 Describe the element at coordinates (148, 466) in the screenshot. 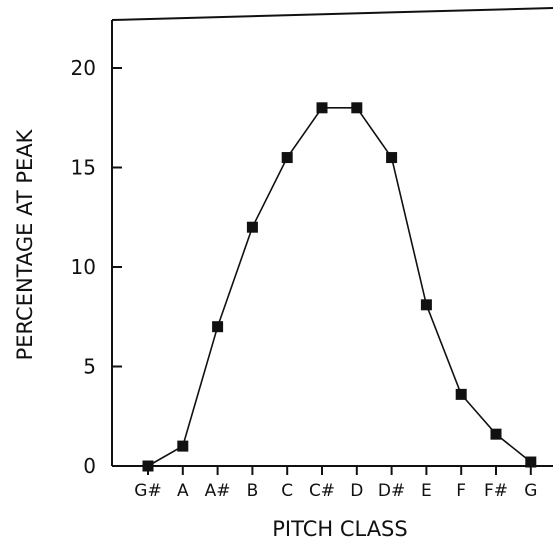

I see `data-point-g-sharp` at that location.